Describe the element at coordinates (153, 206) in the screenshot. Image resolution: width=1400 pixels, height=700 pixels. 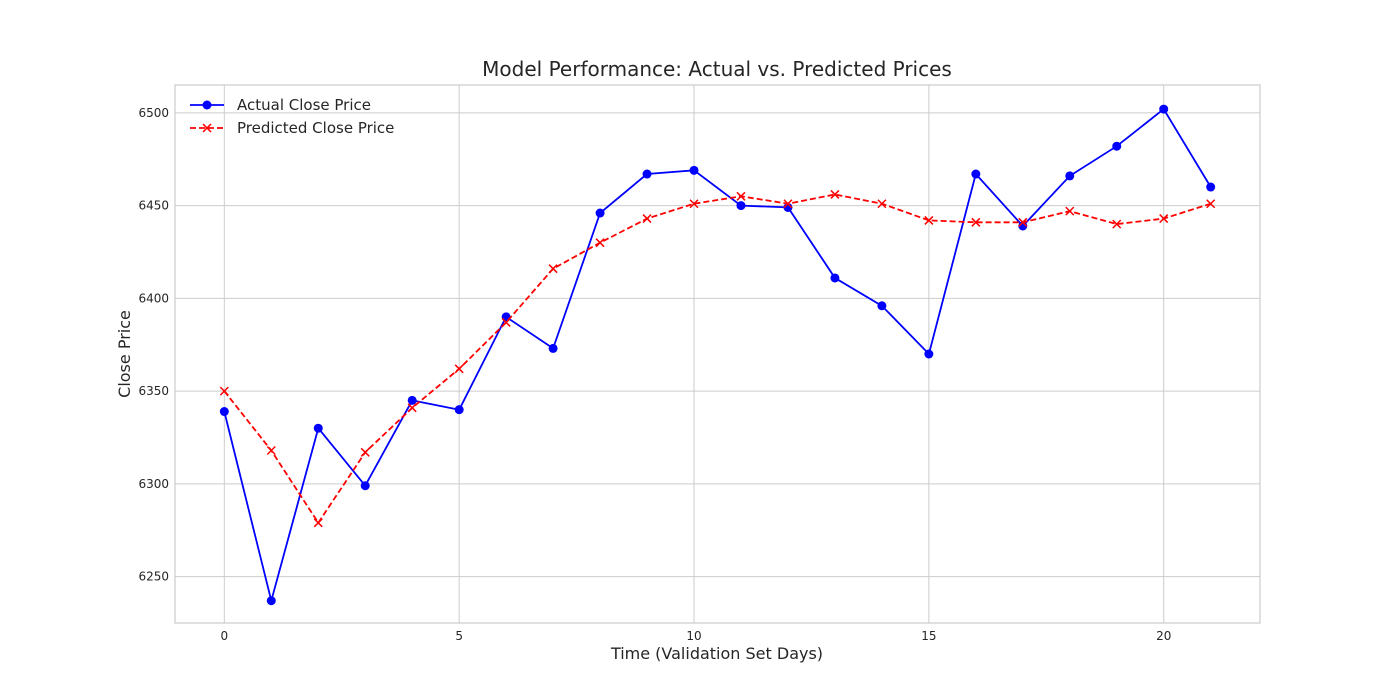
I see `y-tick-label: 6450` at that location.